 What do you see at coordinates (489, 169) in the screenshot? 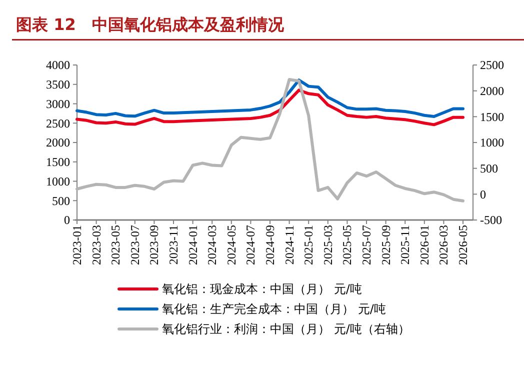
I see `y2-tick-label: 500` at bounding box center [489, 169].